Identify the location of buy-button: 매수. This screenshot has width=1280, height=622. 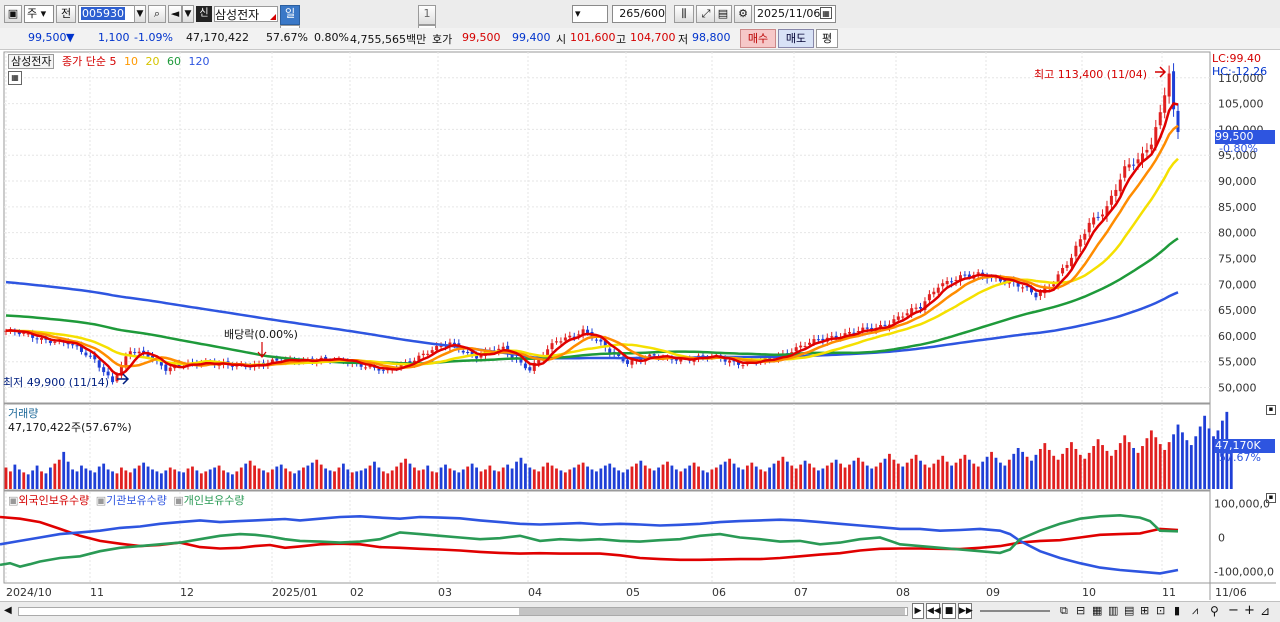
(758, 38).